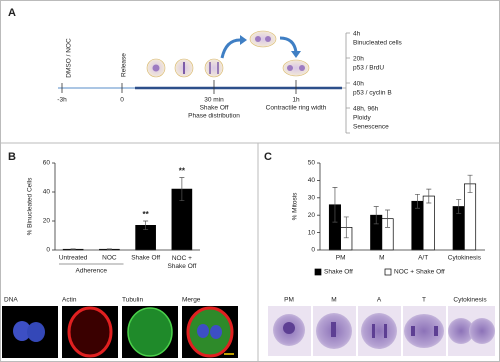 This screenshot has height=362, width=500. What do you see at coordinates (362, 118) in the screenshot?
I see `readout-assay: Ploidy` at bounding box center [362, 118].